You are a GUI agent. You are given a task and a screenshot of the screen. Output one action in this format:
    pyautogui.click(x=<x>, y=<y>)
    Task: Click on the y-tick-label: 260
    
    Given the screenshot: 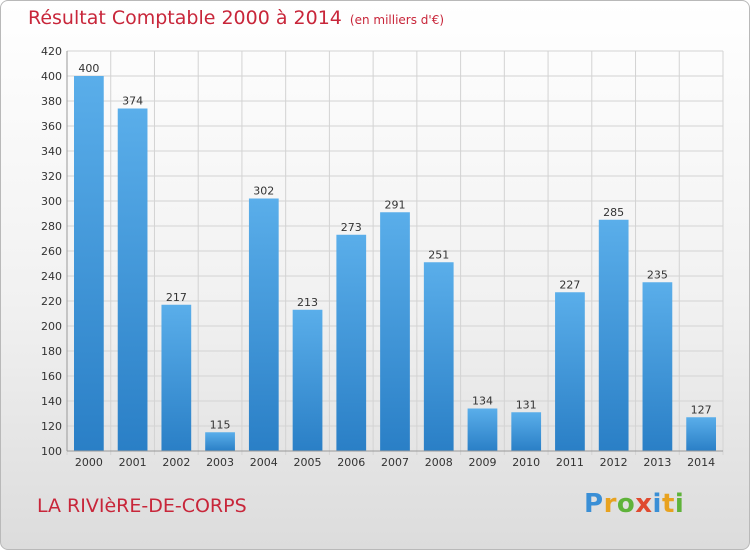 What is the action you would take?
    pyautogui.click(x=51, y=251)
    